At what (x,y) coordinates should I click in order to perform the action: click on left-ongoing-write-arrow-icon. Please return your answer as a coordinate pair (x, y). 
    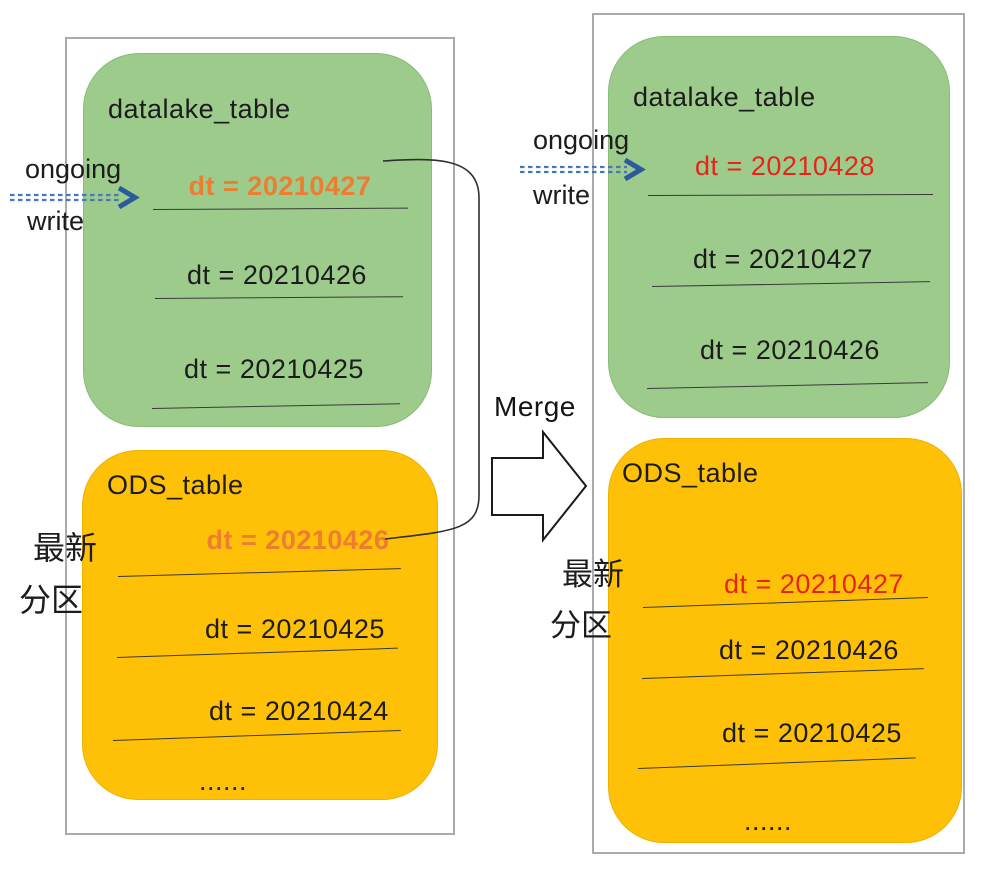
    Looking at the image, I should click on (75, 197).